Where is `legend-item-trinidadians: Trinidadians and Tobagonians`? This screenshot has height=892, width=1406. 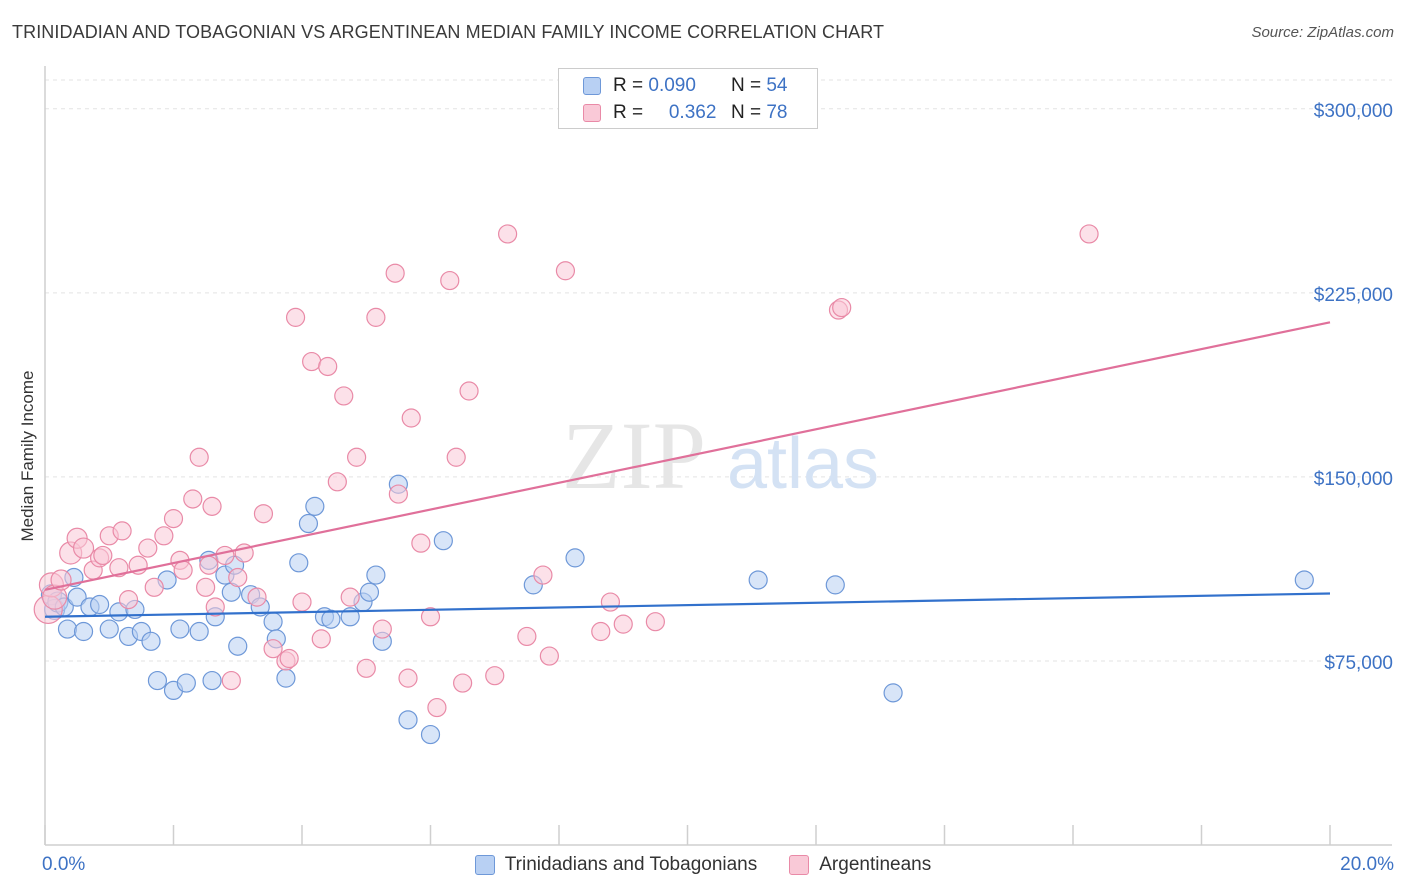
legend-item-trinidadians: Trinidadians and Tobagonians is located at coordinates (616, 865).